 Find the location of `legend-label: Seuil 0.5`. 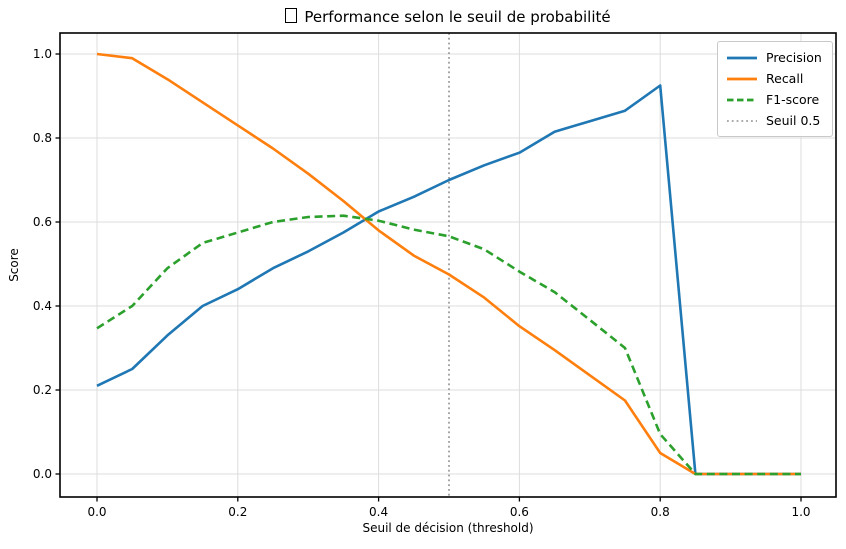

legend-label: Seuil 0.5 is located at coordinates (793, 120).